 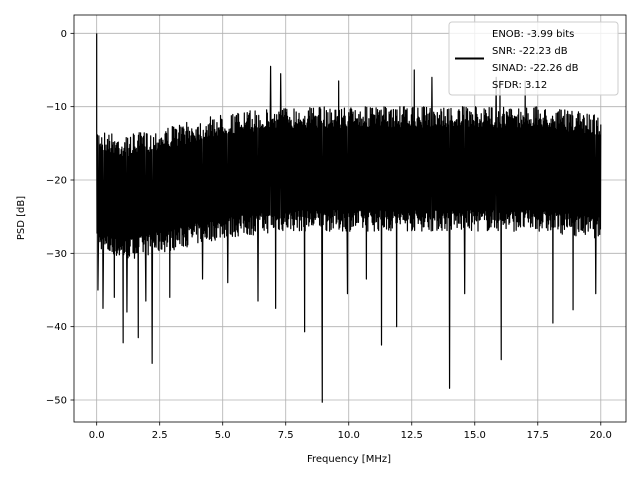 I want to click on legend-sfdr: SFDR: 3.12, so click(x=519, y=85).